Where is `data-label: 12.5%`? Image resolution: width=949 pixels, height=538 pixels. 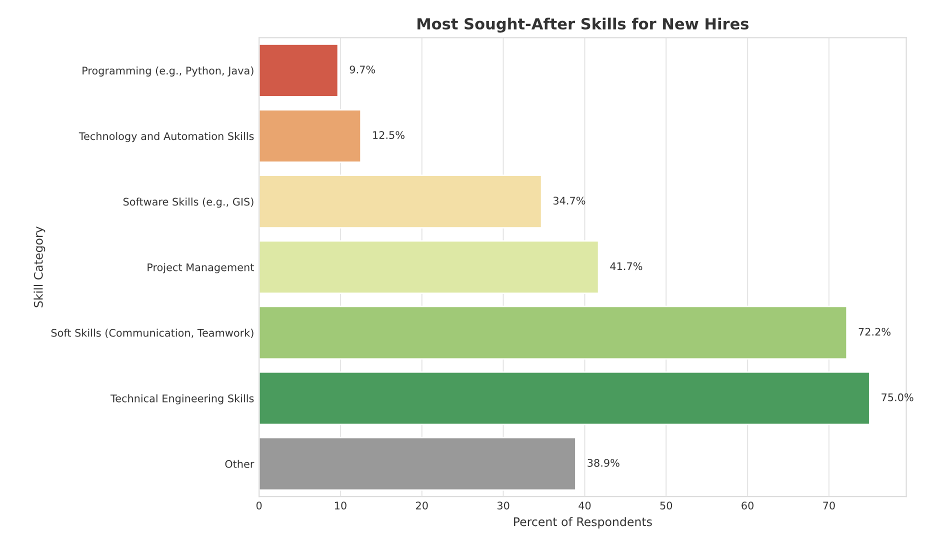 data-label: 12.5% is located at coordinates (388, 135).